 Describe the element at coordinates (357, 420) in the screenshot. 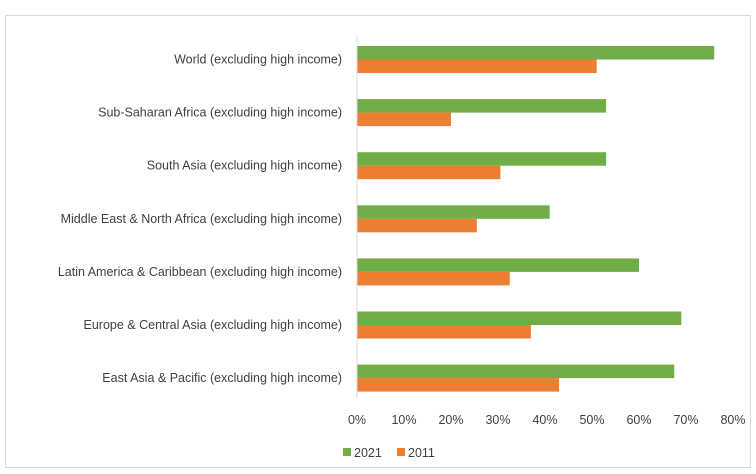

I see `x-tick-label: 0%` at that location.